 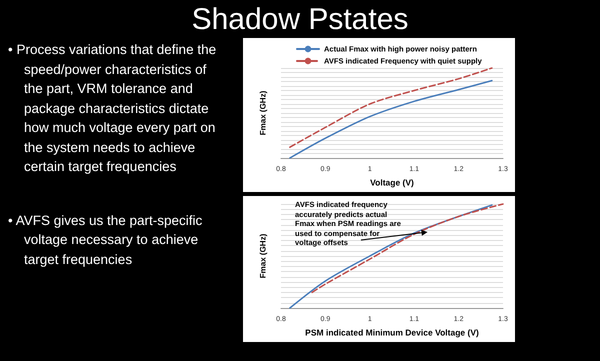 I want to click on x-axis-title: PSM indicated Minimum Device Voltage (V), so click(x=392, y=332).